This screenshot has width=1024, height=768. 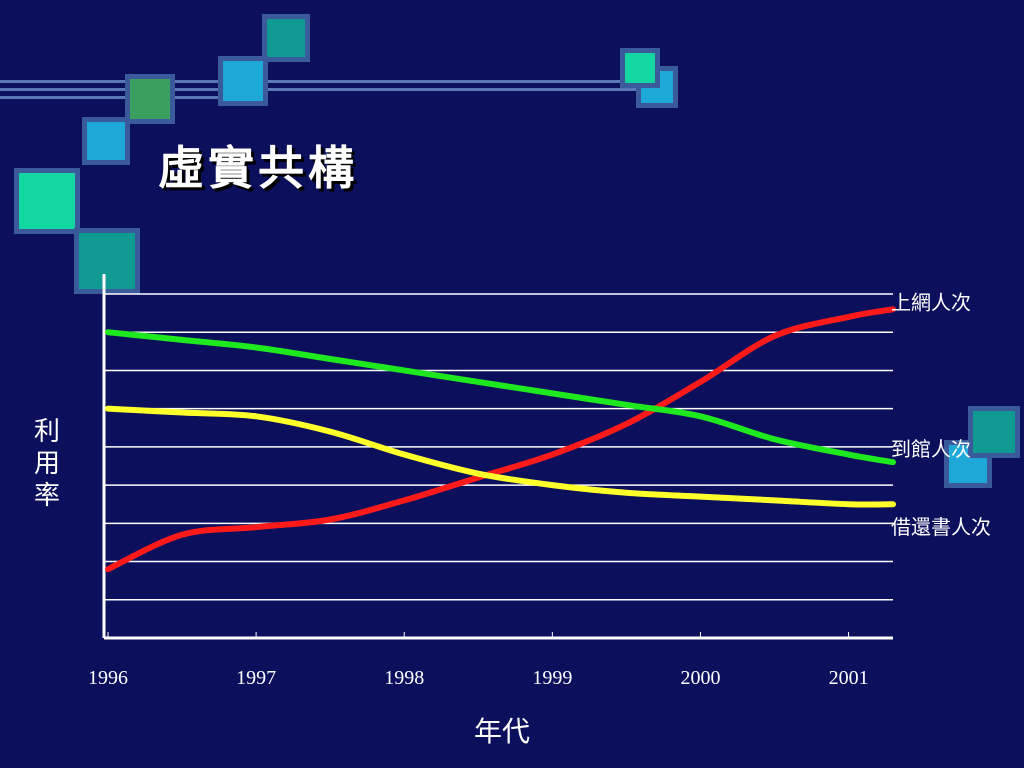 What do you see at coordinates (552, 678) in the screenshot?
I see `x-tick-label: 1999` at bounding box center [552, 678].